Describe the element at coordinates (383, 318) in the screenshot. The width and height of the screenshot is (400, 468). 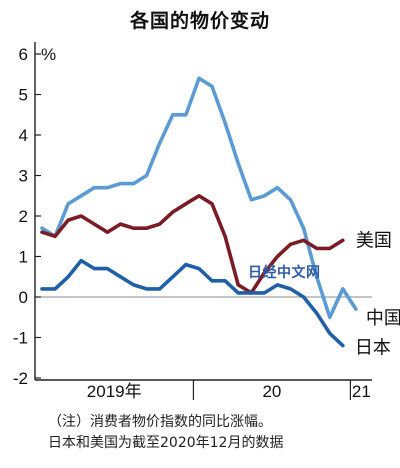
I see `series-label-china: 中国` at that location.